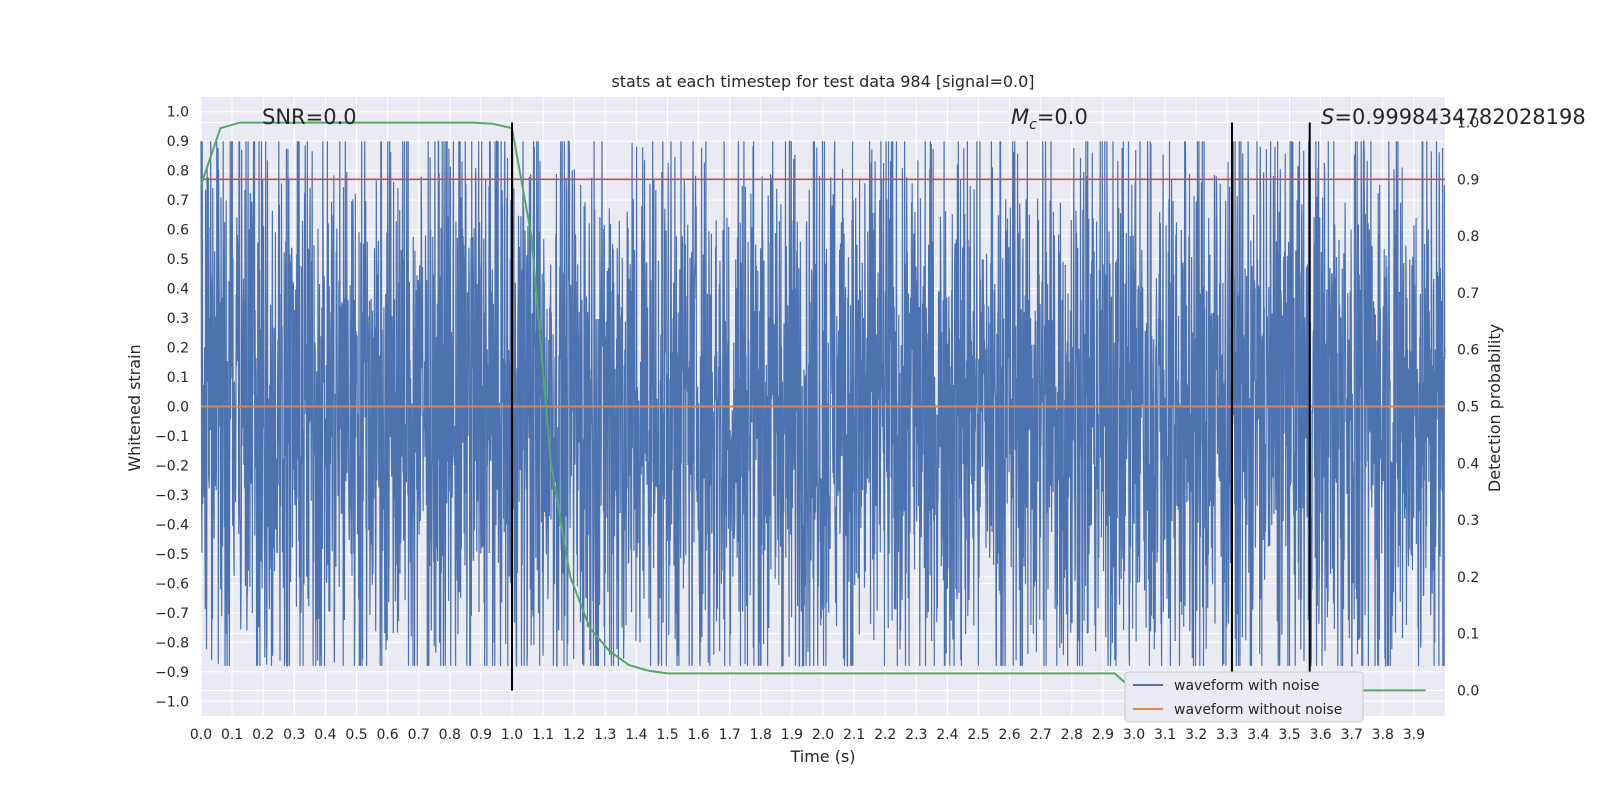 The image size is (1600, 800). Describe the element at coordinates (178, 113) in the screenshot. I see `y-tick-label: 1.0` at that location.